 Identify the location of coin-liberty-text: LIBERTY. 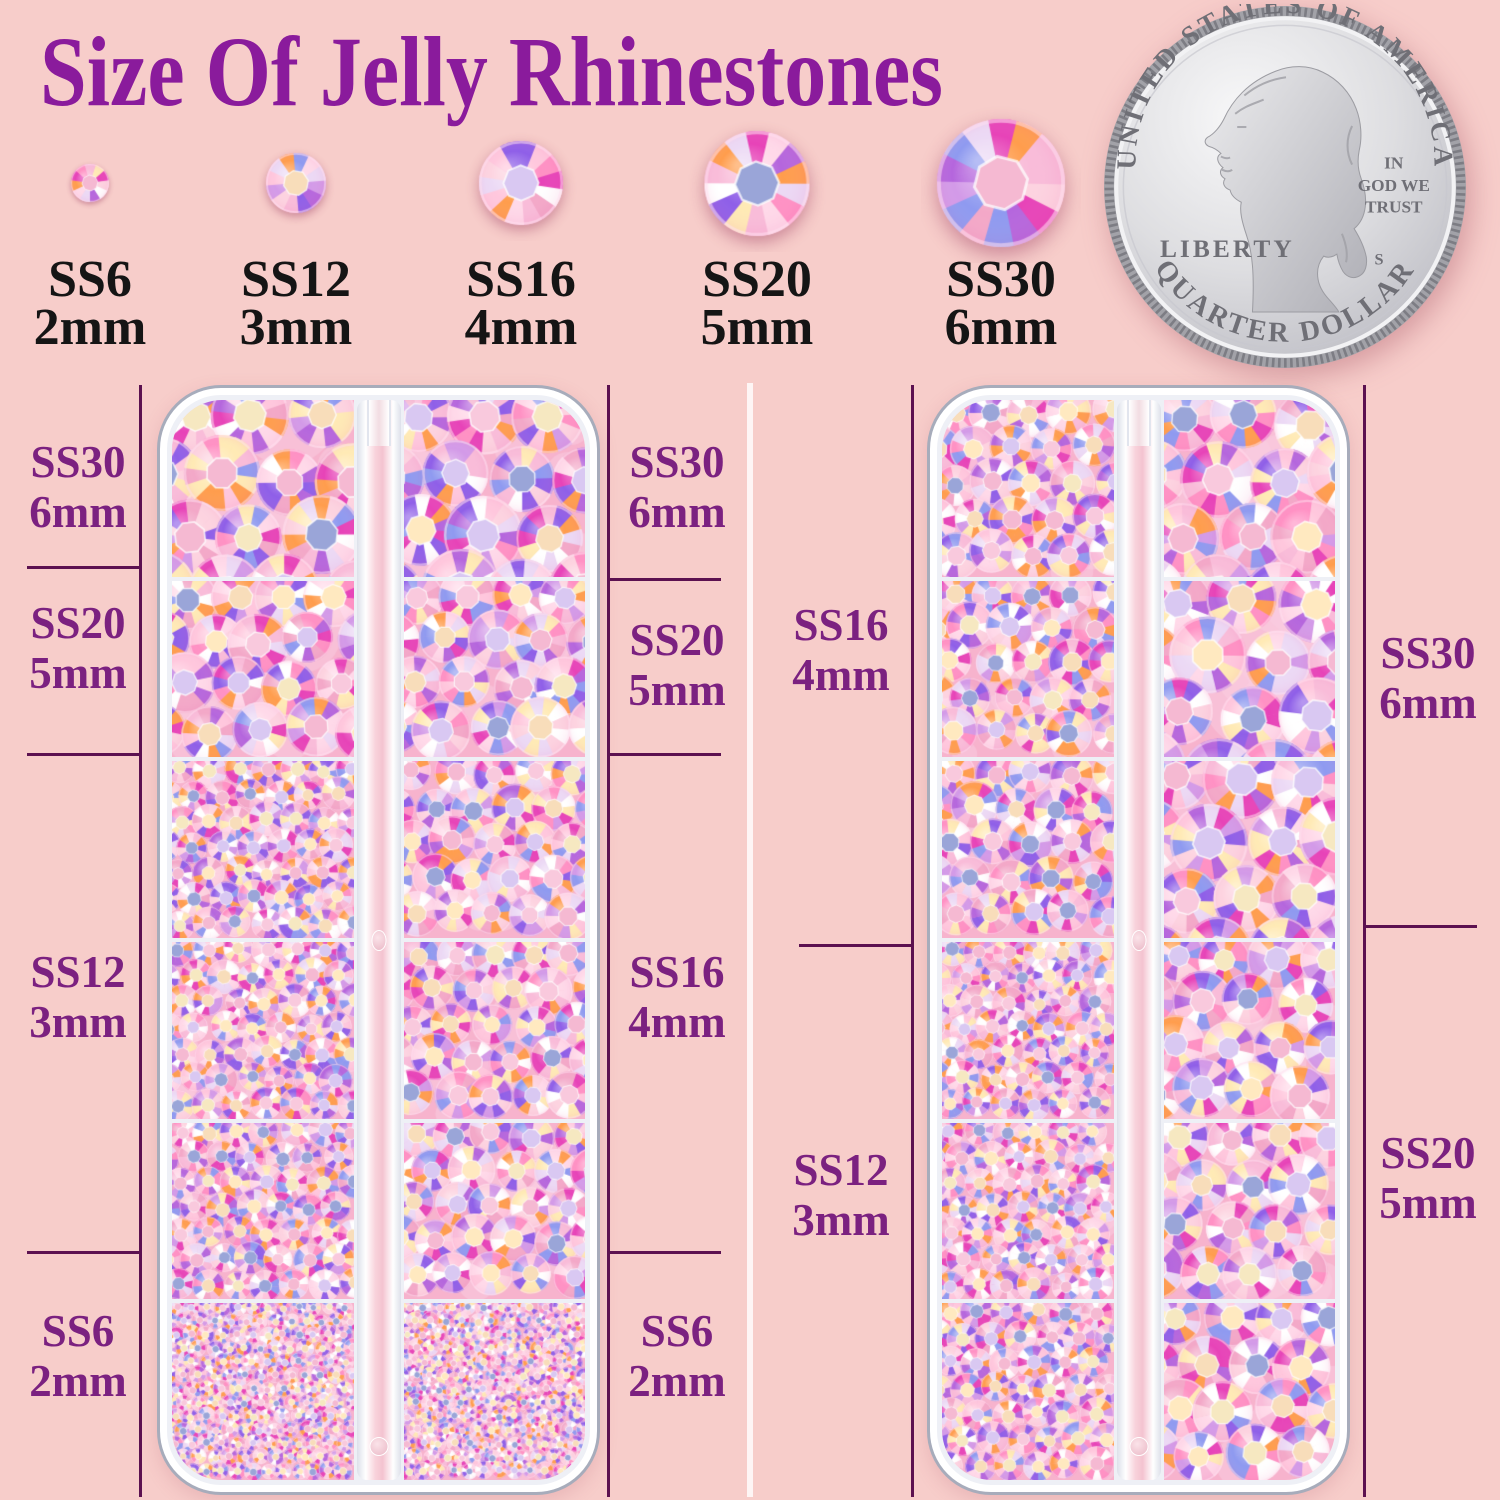
(1227, 249).